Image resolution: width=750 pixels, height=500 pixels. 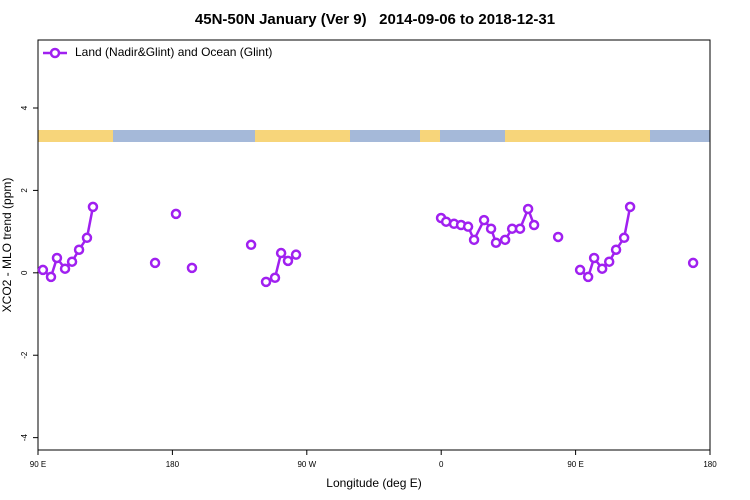 I want to click on y-axis-label: XCO2 - MLO trend (ppm), so click(x=7, y=245).